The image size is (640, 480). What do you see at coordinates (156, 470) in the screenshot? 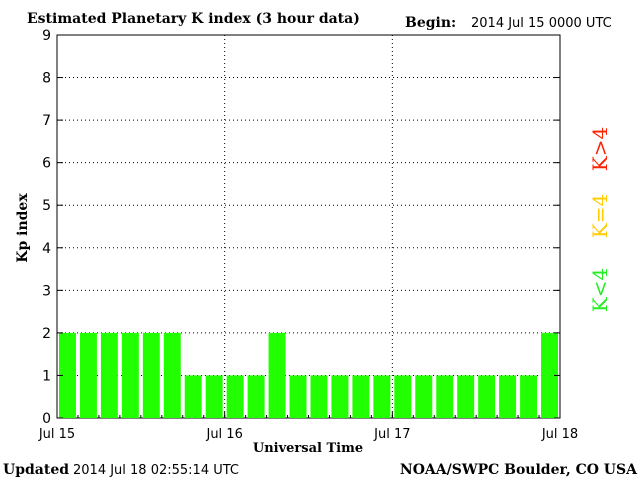
I see `updated-value: 2014 Jul 18 02:55:14 UTC` at bounding box center [156, 470].